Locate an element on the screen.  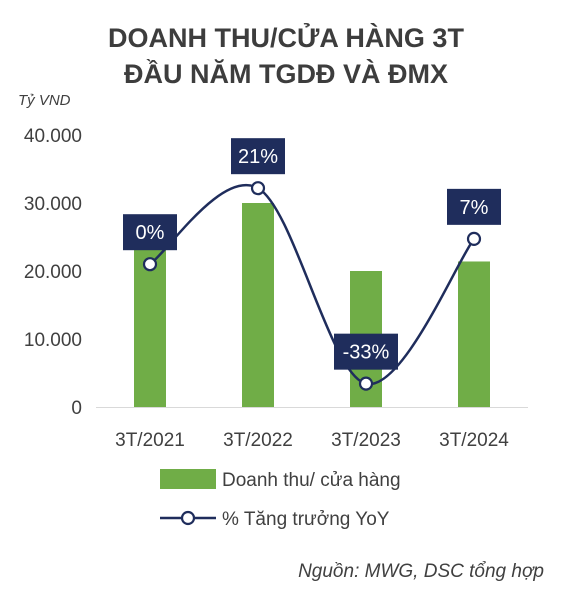
y-tick-label: 20.000 is located at coordinates (53, 272).